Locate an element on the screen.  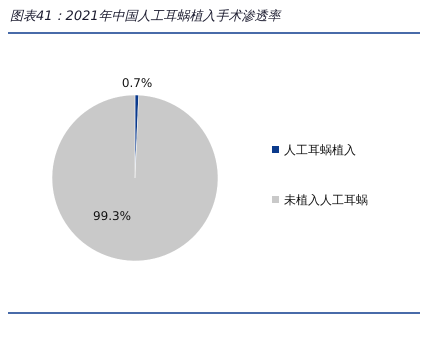
legend-label: 人工耳蜗植入 is located at coordinates (320, 150).